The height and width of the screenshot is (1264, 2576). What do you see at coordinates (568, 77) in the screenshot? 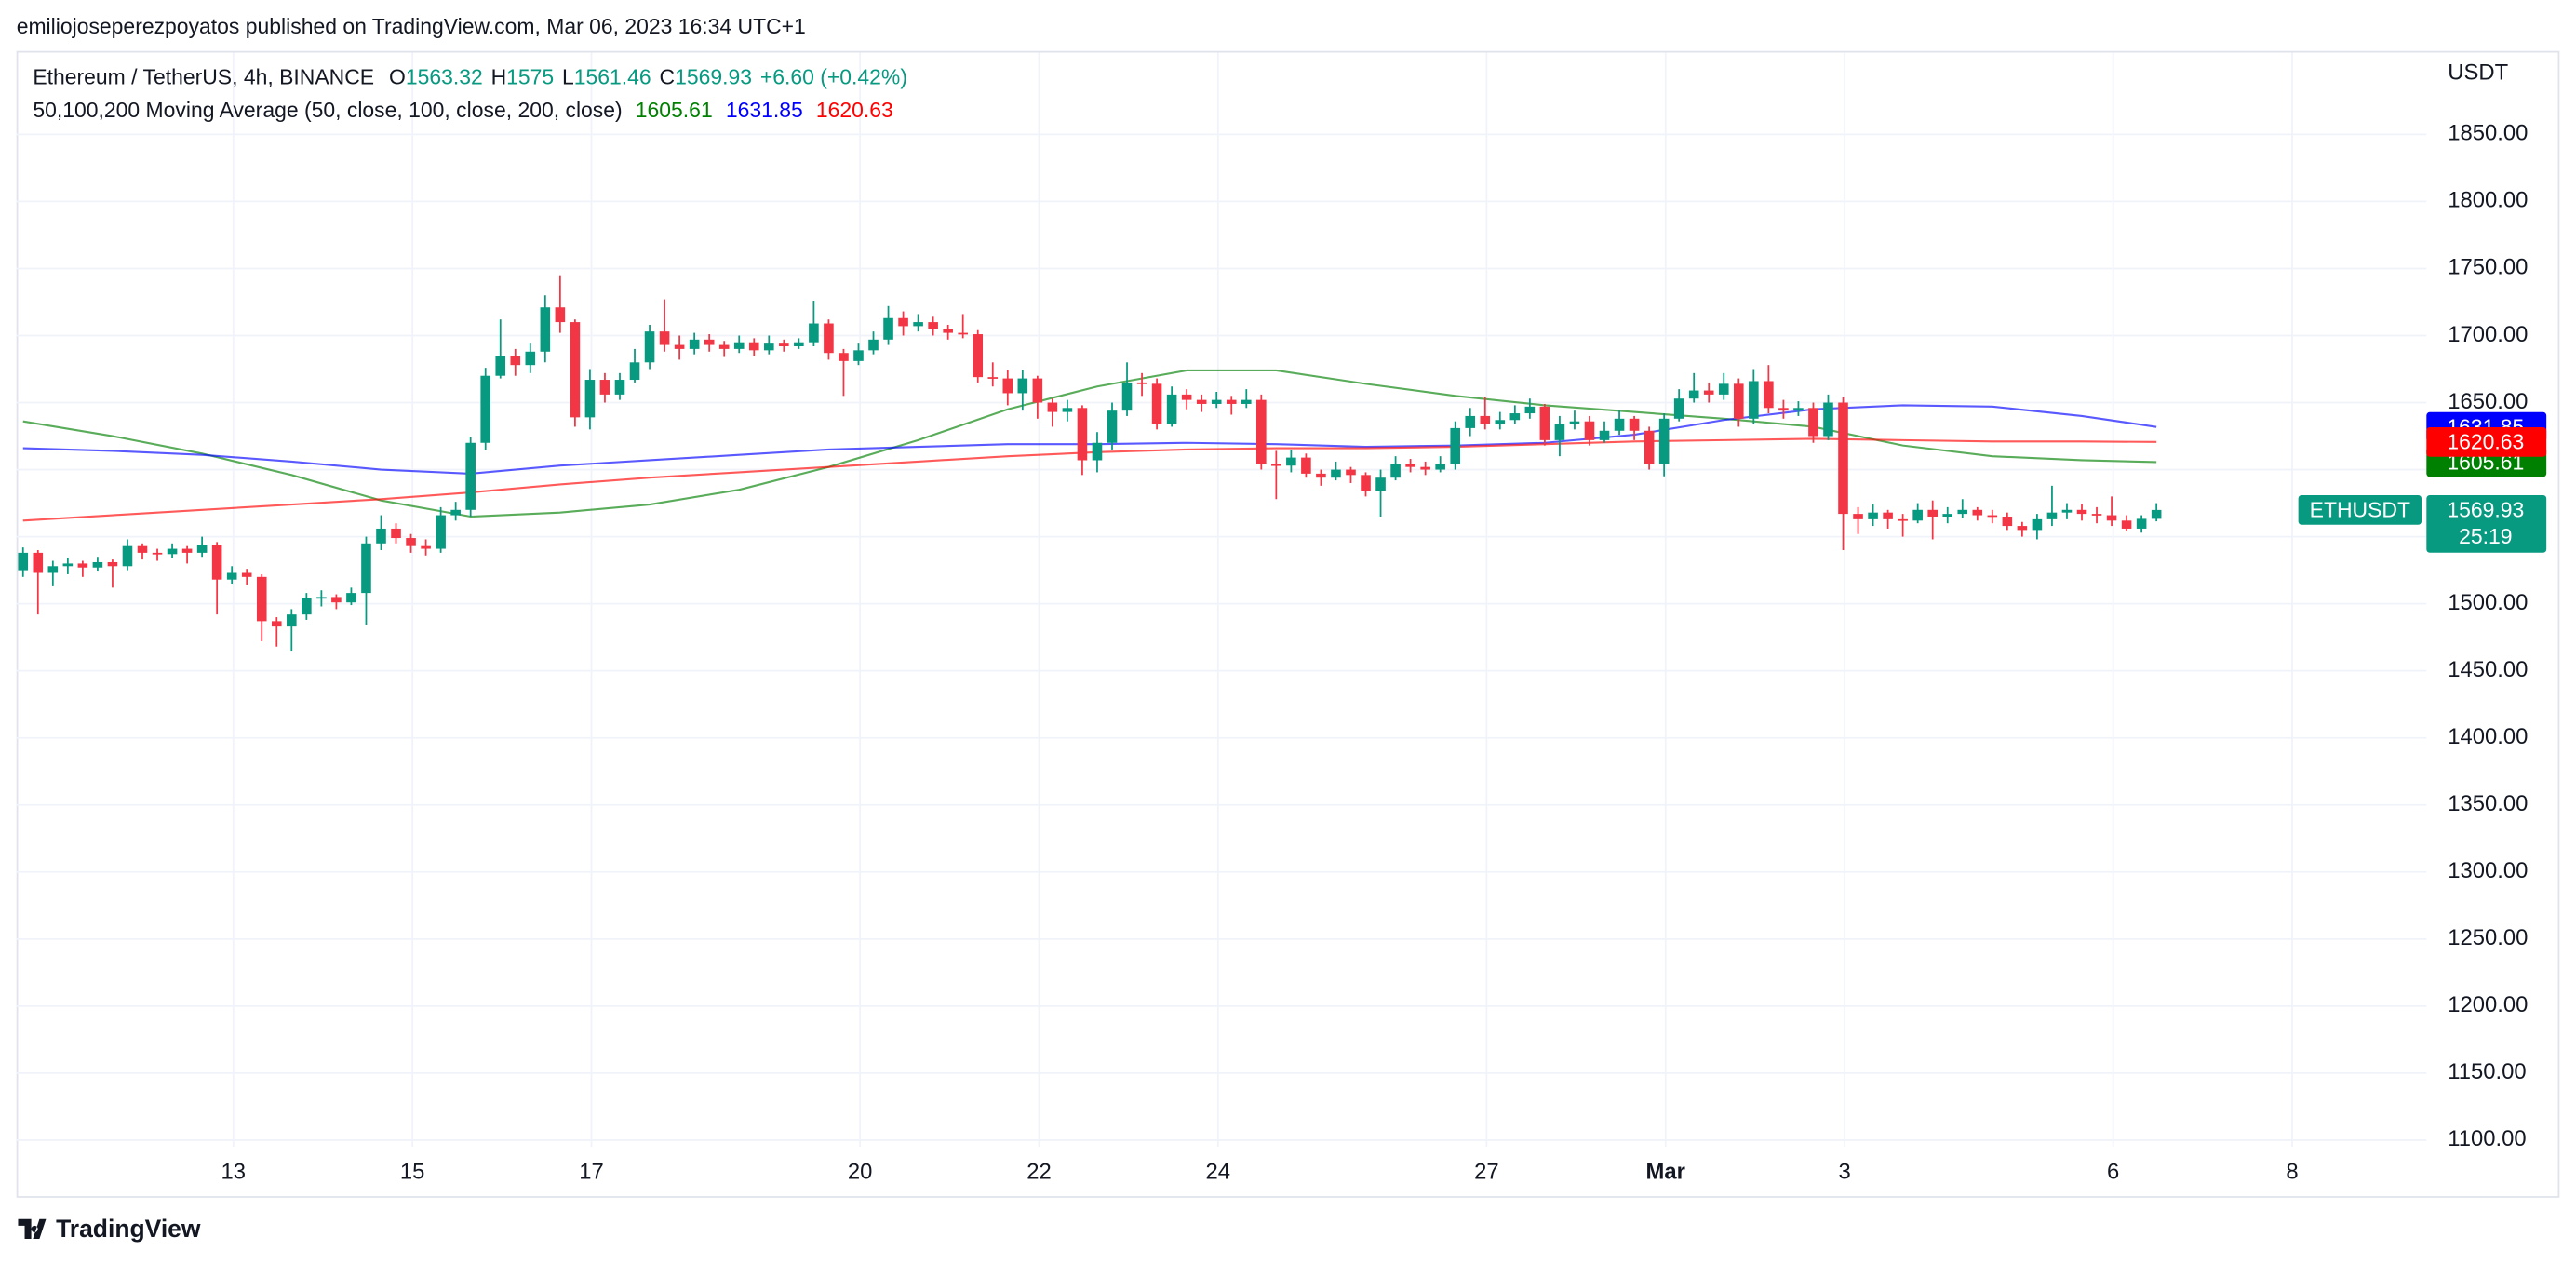
I see `legend-text: L` at bounding box center [568, 77].